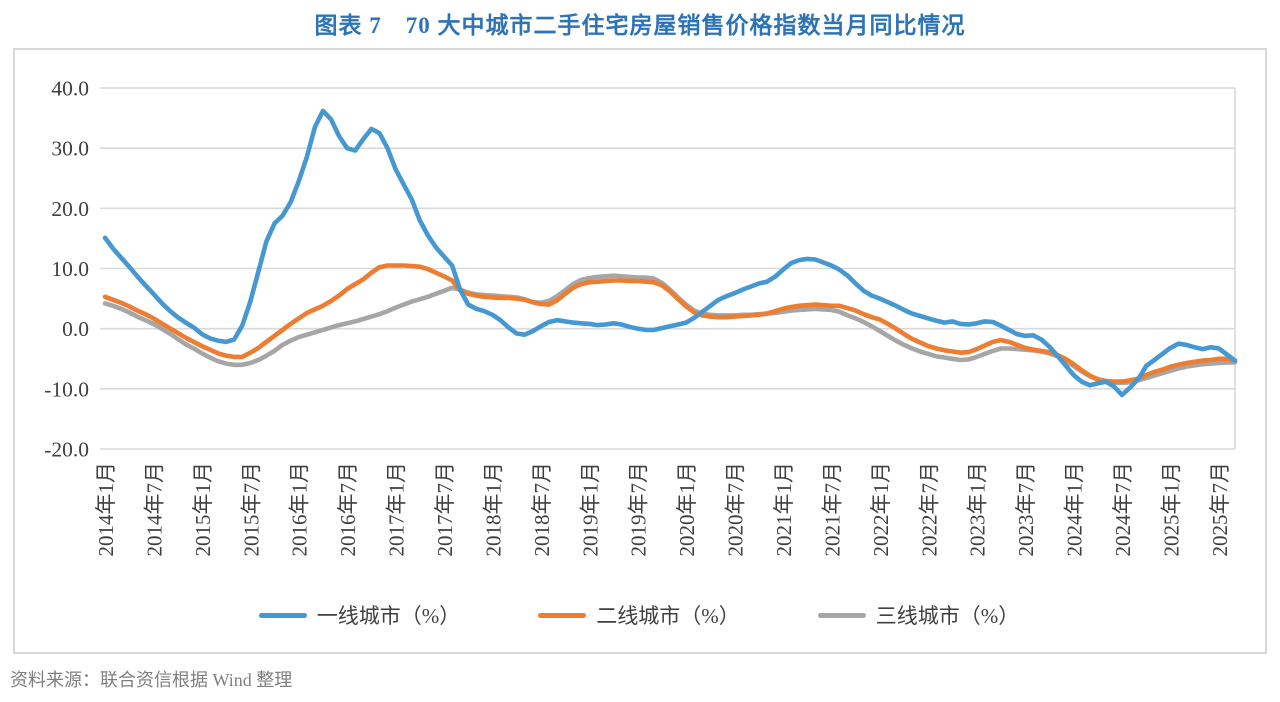 The width and height of the screenshot is (1280, 702). What do you see at coordinates (1220, 509) in the screenshot?
I see `x-tick-label: 2025年7月` at bounding box center [1220, 509].